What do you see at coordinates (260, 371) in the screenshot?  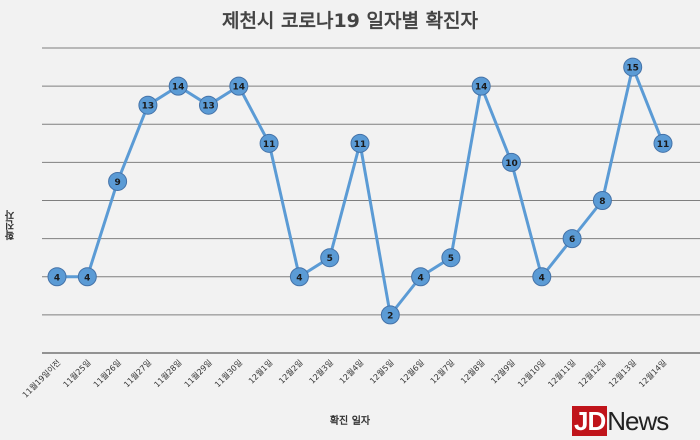 I see `x-tick-label: 12월1일` at bounding box center [260, 371].